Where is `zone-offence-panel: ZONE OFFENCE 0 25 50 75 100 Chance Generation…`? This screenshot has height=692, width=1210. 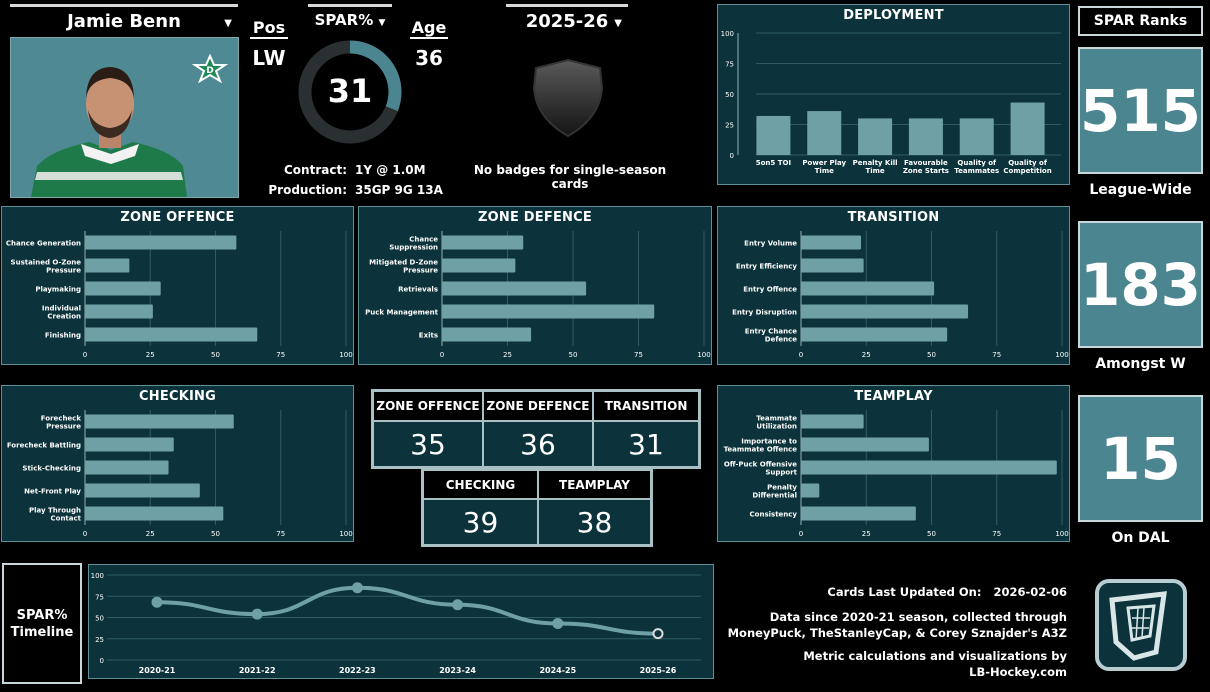 zone-offence-panel: ZONE OFFENCE 0 25 50 75 100 Chance Generation… is located at coordinates (177, 285).